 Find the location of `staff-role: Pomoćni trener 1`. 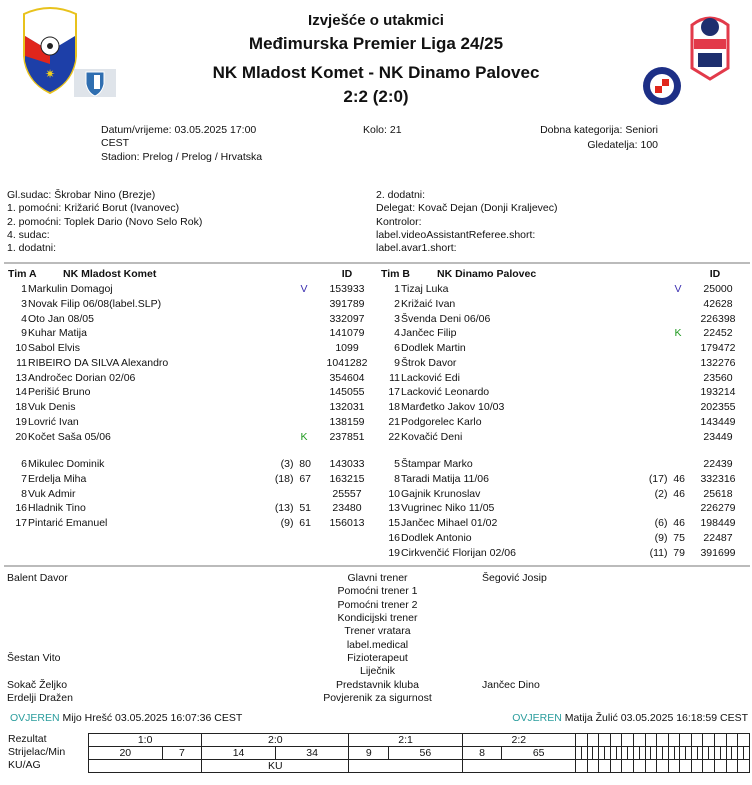

staff-role: Pomoćni trener 1 is located at coordinates (377, 591).